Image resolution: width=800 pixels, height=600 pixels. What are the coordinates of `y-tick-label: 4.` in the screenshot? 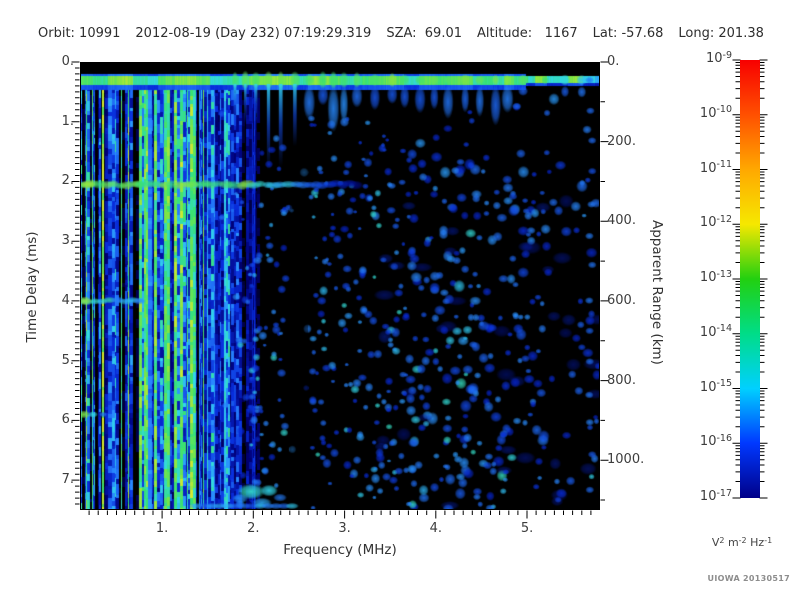 It's located at (67, 300).